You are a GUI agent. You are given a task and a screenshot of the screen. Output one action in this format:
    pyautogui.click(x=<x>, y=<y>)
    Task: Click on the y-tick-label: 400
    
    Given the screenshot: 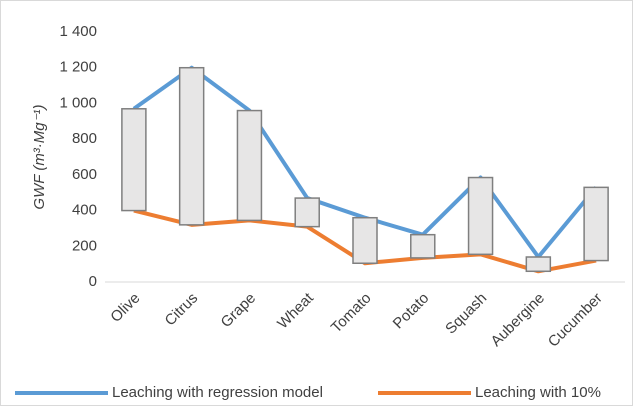 What is the action you would take?
    pyautogui.click(x=84, y=210)
    